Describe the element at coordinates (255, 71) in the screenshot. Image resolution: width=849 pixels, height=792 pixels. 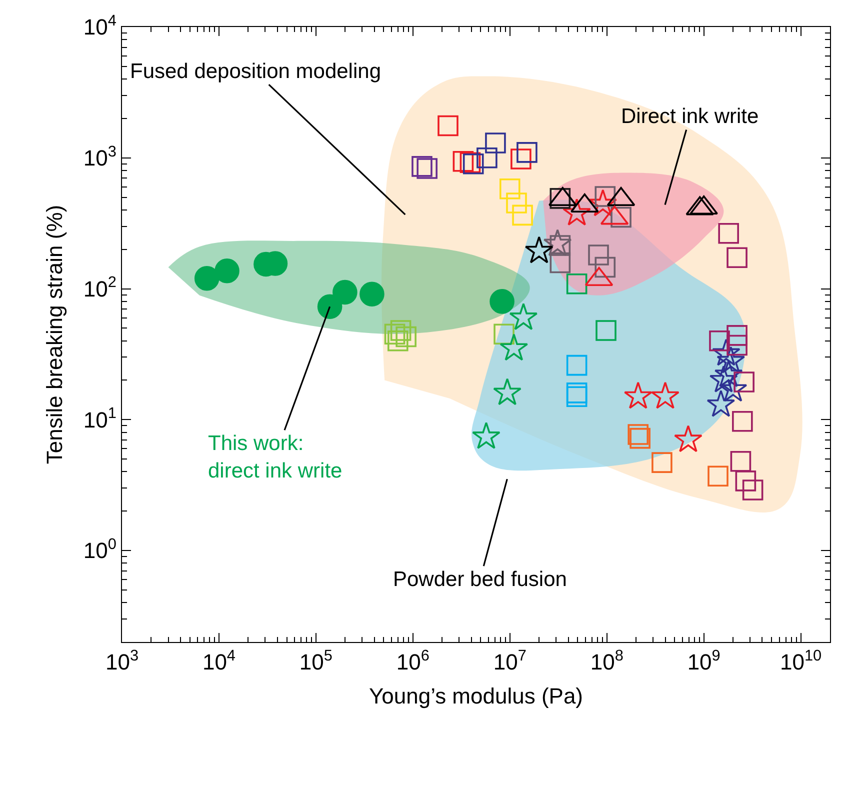
I see `annotation: Fused deposition modeling` at that location.